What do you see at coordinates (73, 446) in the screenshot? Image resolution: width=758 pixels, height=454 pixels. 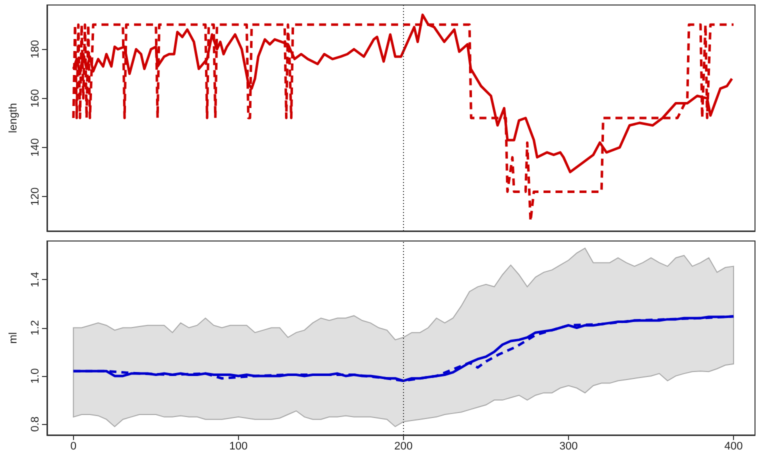 I see `x-tick-label: 0` at bounding box center [73, 446].